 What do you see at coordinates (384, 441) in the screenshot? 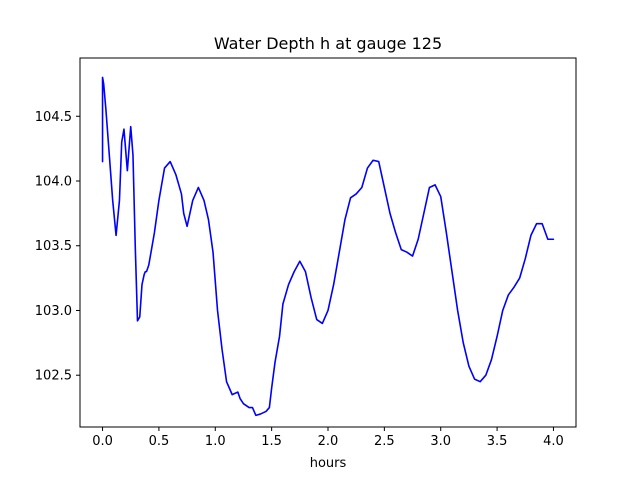
I see `x-tick-label: 2.5` at bounding box center [384, 441].